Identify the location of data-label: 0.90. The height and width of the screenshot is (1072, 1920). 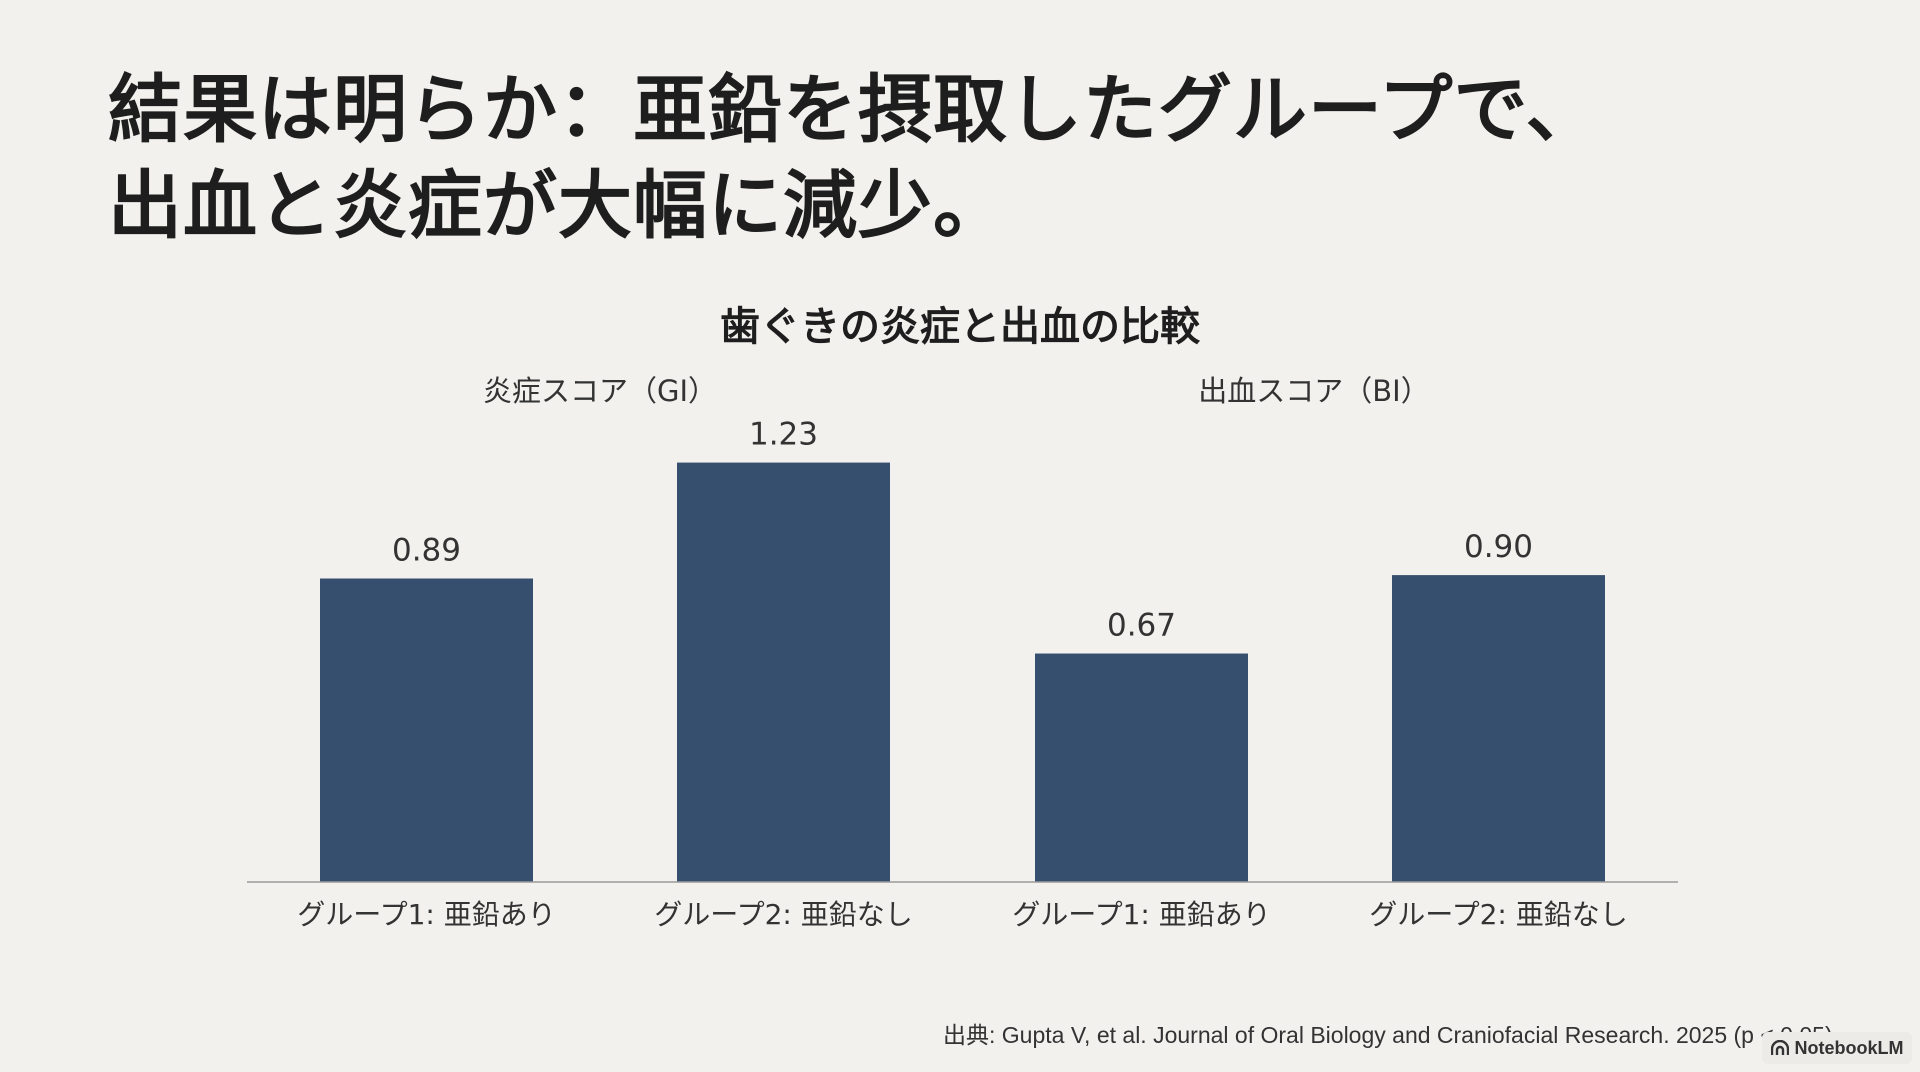
(1498, 547).